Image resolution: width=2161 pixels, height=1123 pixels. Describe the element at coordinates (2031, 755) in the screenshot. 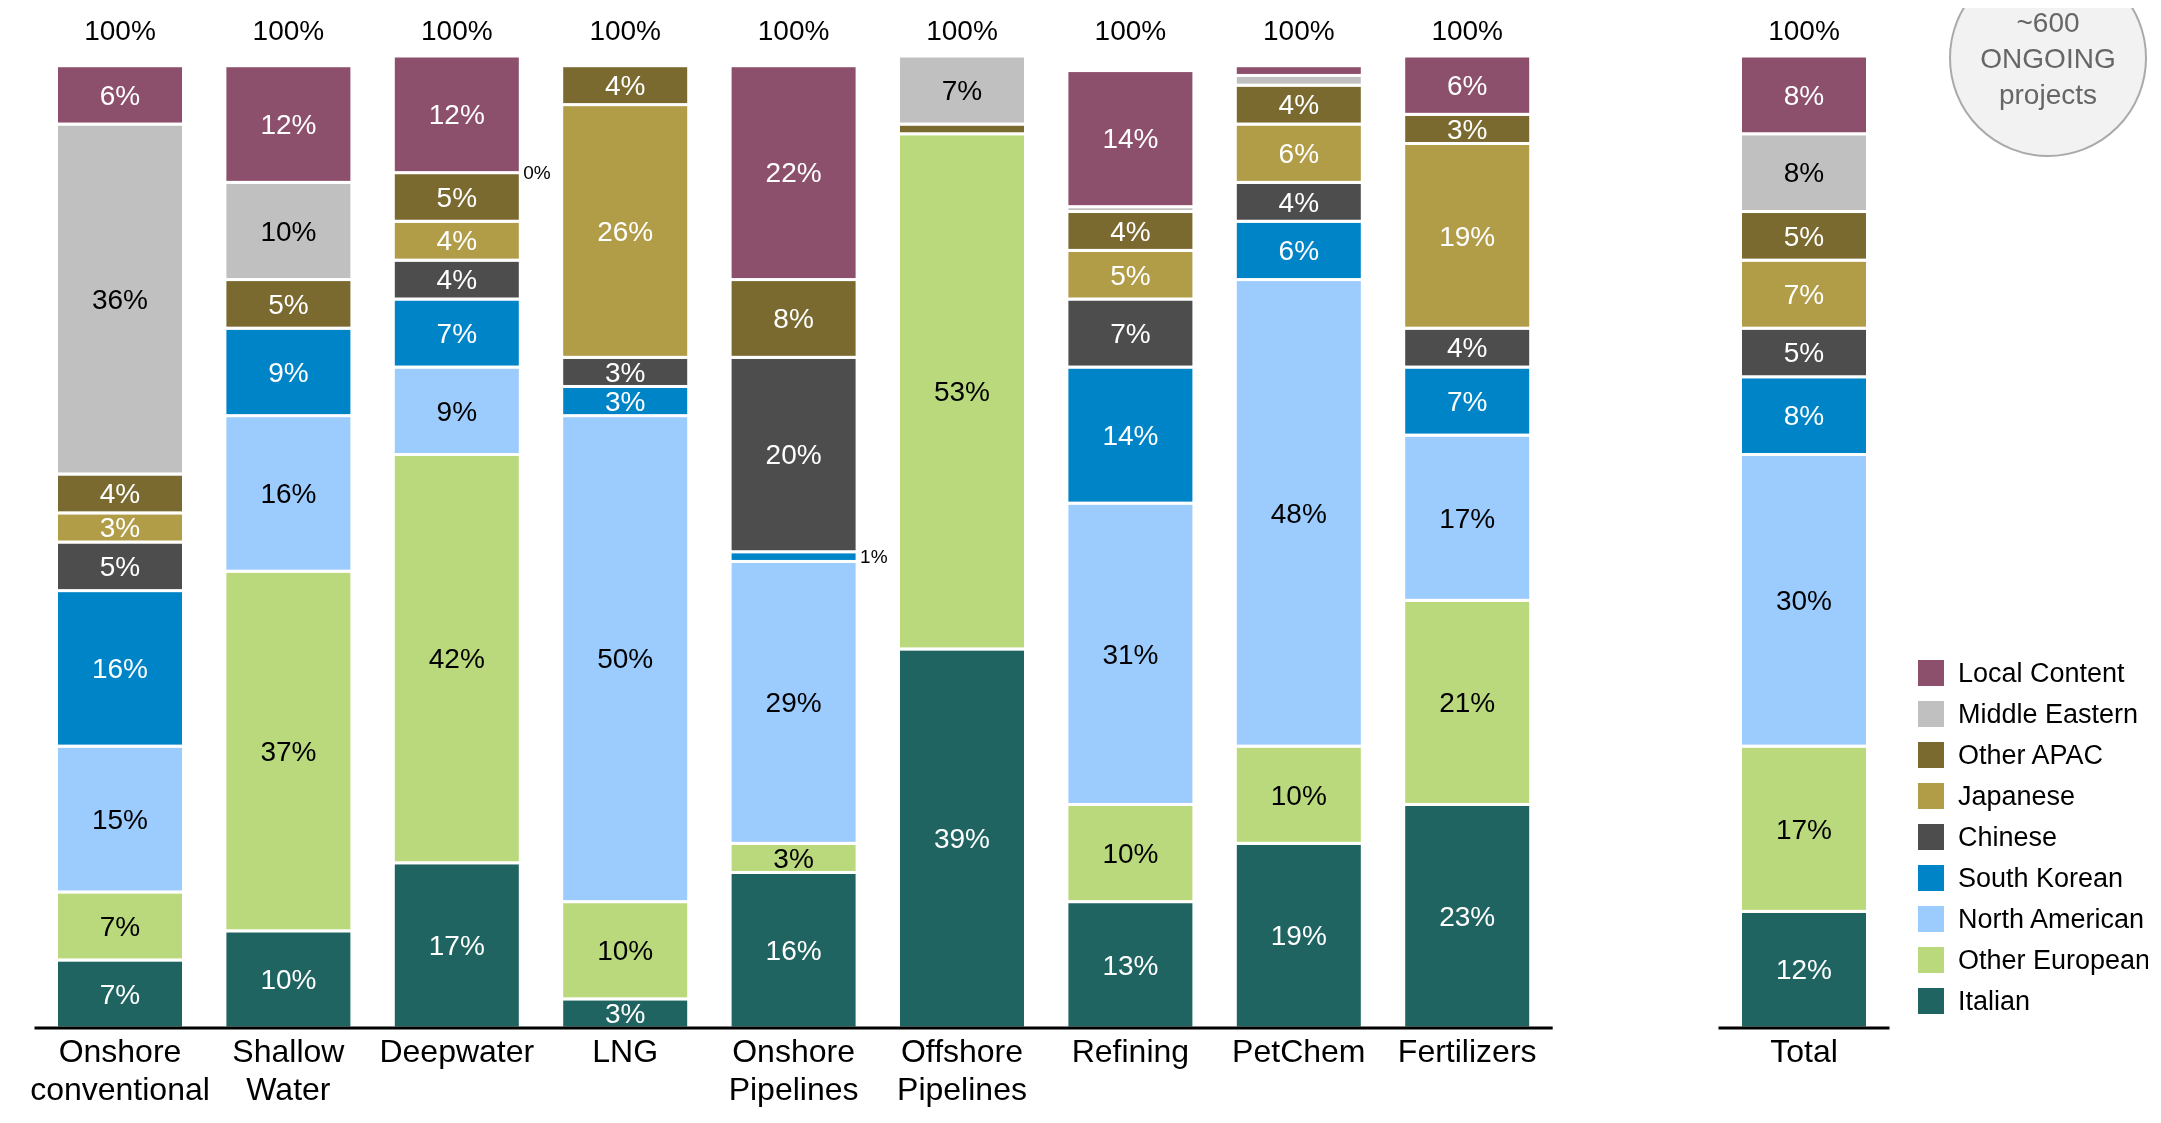

I see `legend-label: Other APAC` at that location.